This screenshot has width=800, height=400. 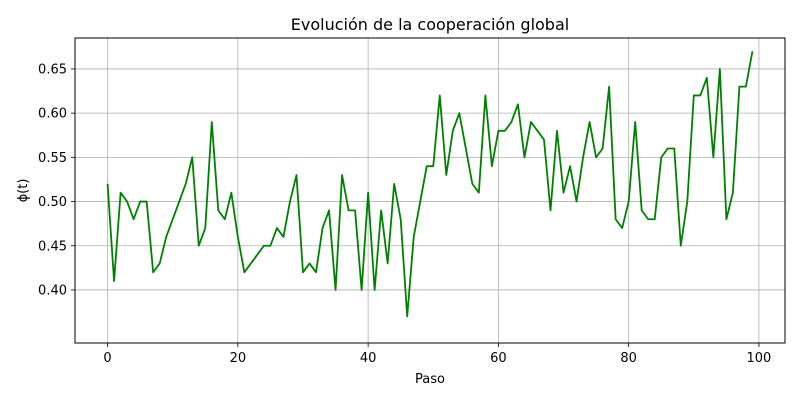 I want to click on x-axis-ticks: 0 20 40 60 80 100, so click(x=437, y=354).